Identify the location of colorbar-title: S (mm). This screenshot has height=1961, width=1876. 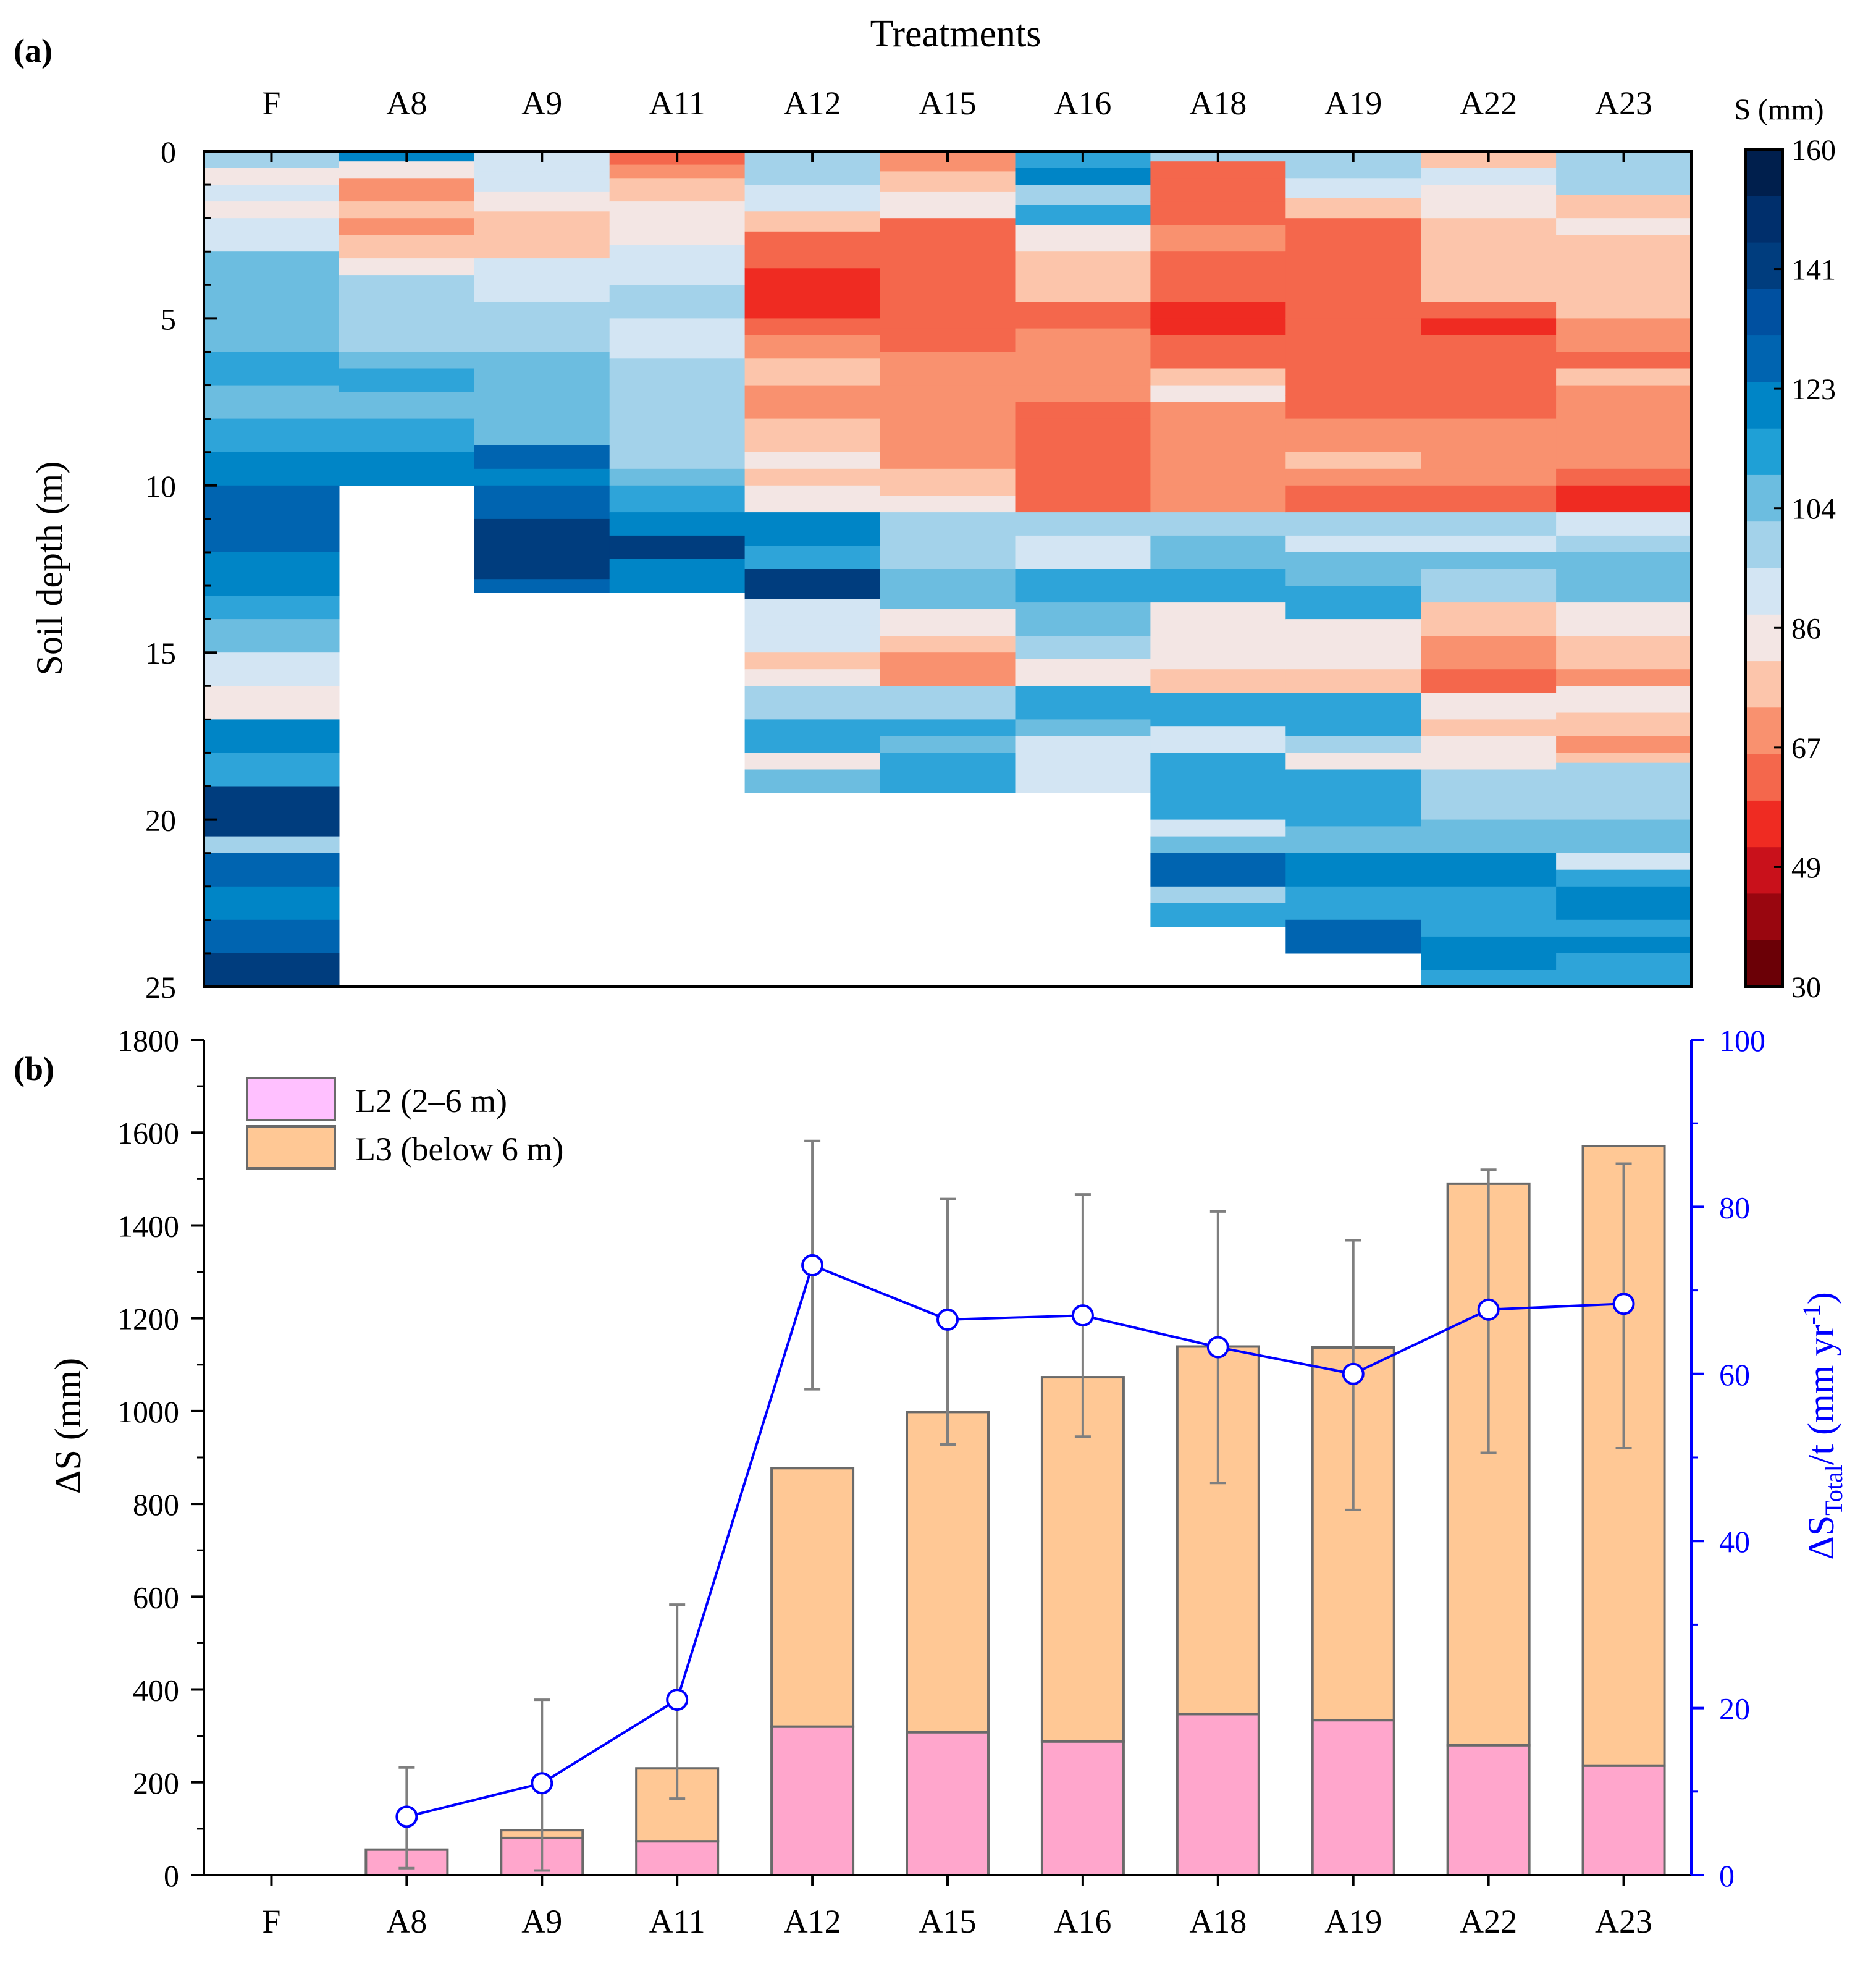
(1778, 109).